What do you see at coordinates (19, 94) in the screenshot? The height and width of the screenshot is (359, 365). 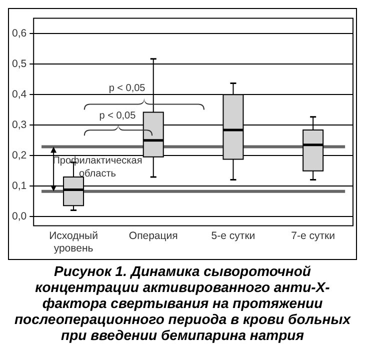 I see `y-tick-label: 0,4` at bounding box center [19, 94].